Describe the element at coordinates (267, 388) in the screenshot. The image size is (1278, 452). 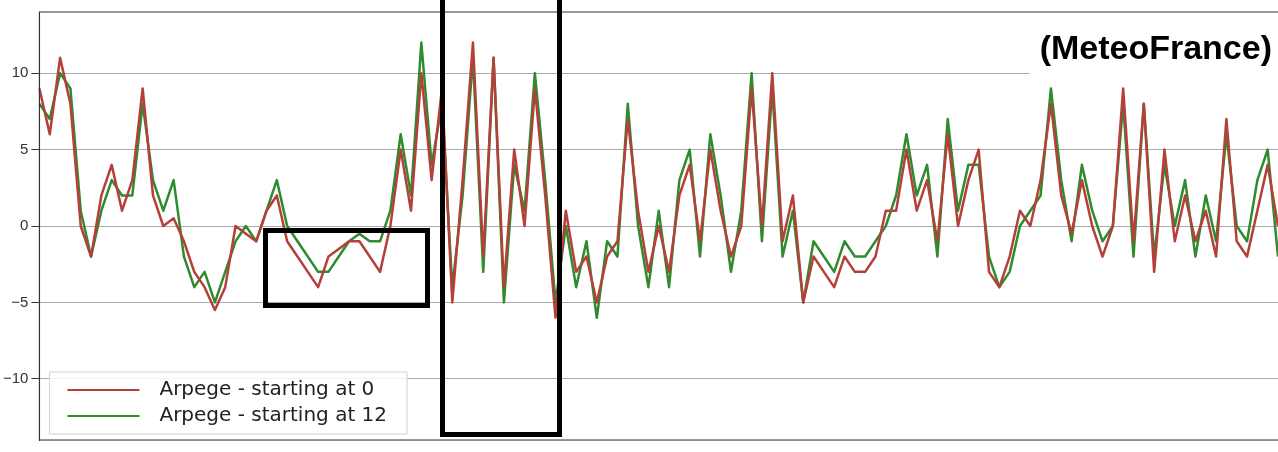
I see `legend-label: Arpege - starting at 0` at that location.